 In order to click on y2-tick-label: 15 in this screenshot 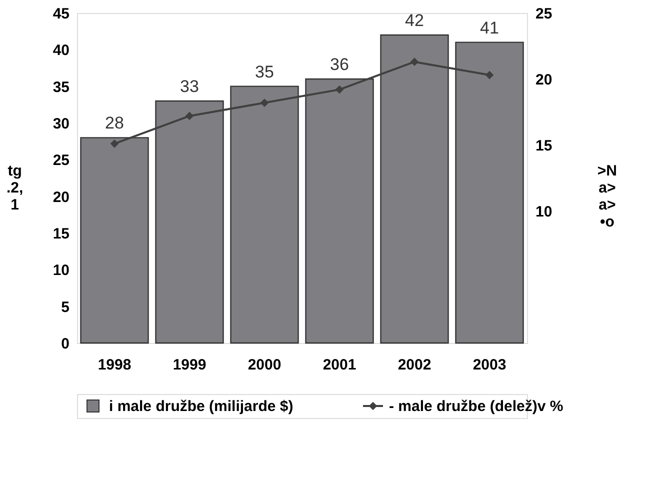, I will do `click(544, 146)`.